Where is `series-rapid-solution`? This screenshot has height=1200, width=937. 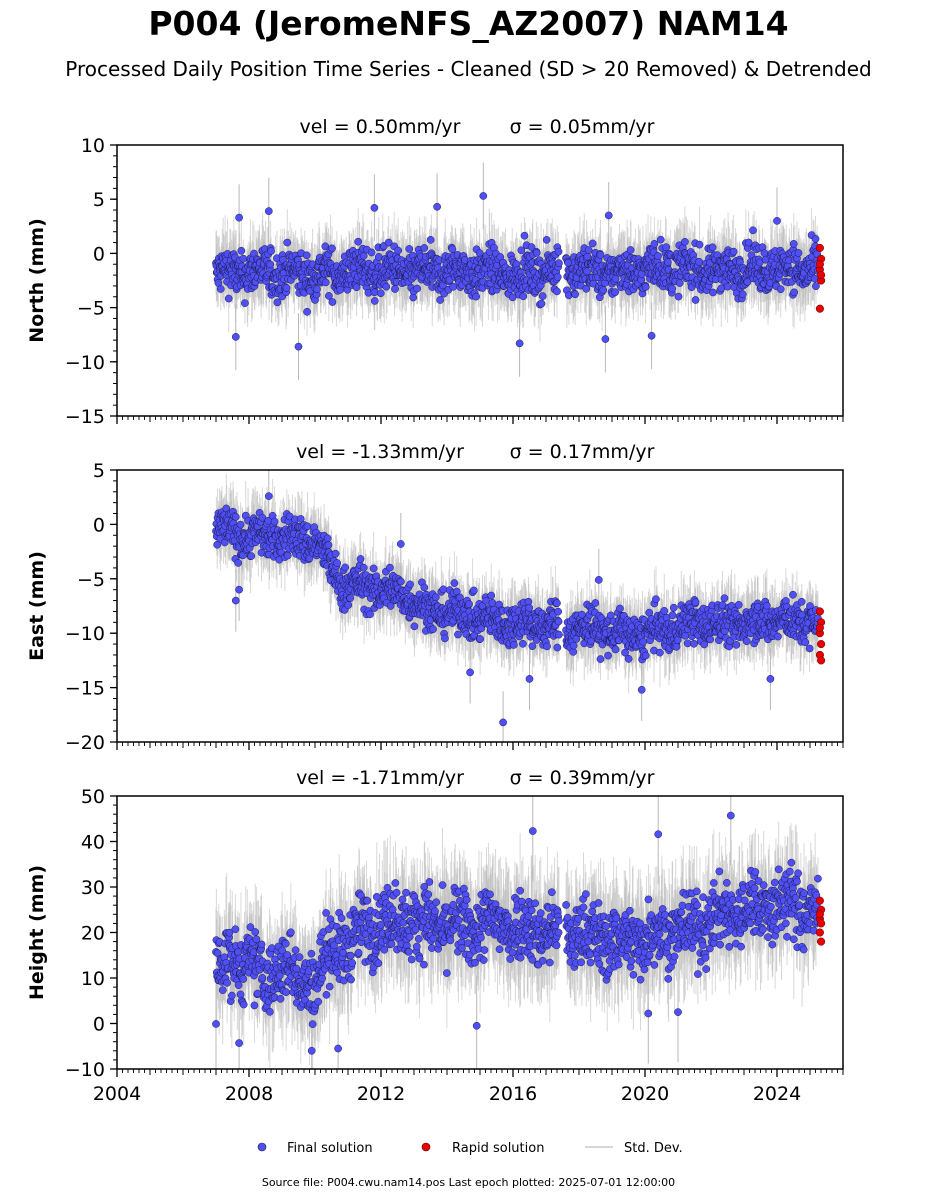 series-rapid-solution is located at coordinates (820, 278).